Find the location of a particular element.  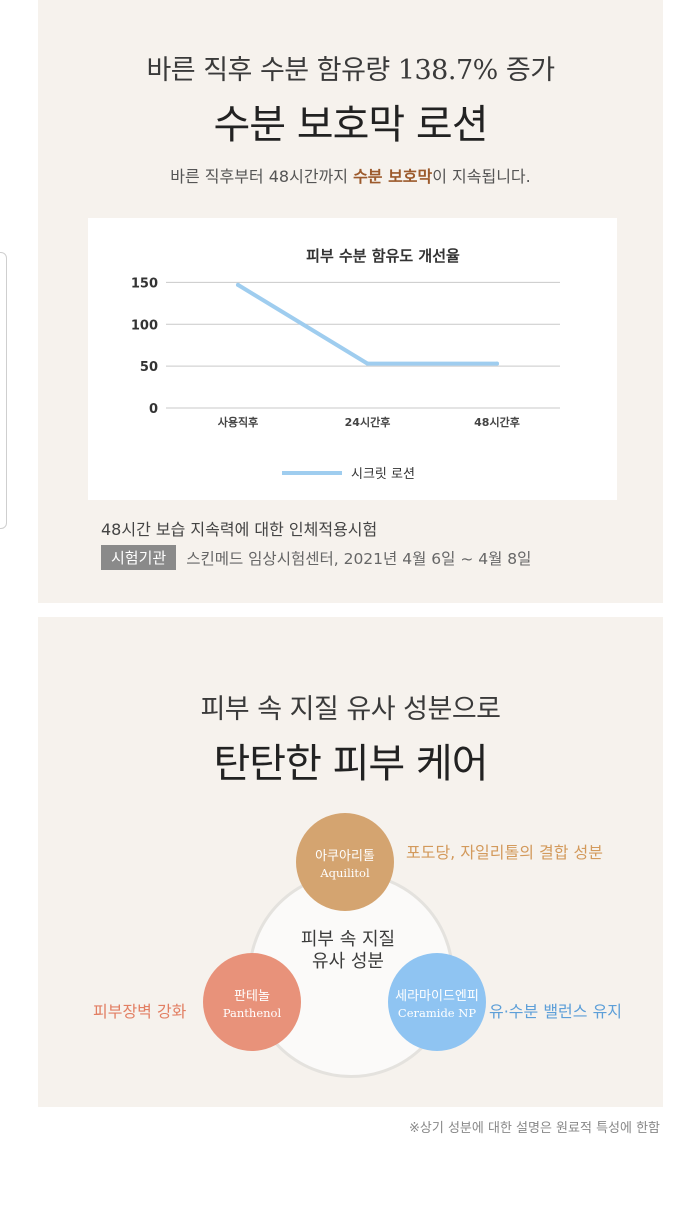

ring-center-text: 피부 속 지질 유사 성분 is located at coordinates (348, 951).